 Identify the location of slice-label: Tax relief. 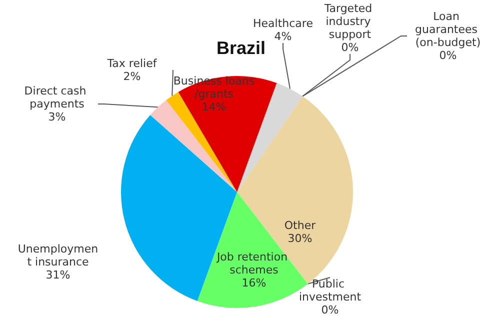
(132, 63).